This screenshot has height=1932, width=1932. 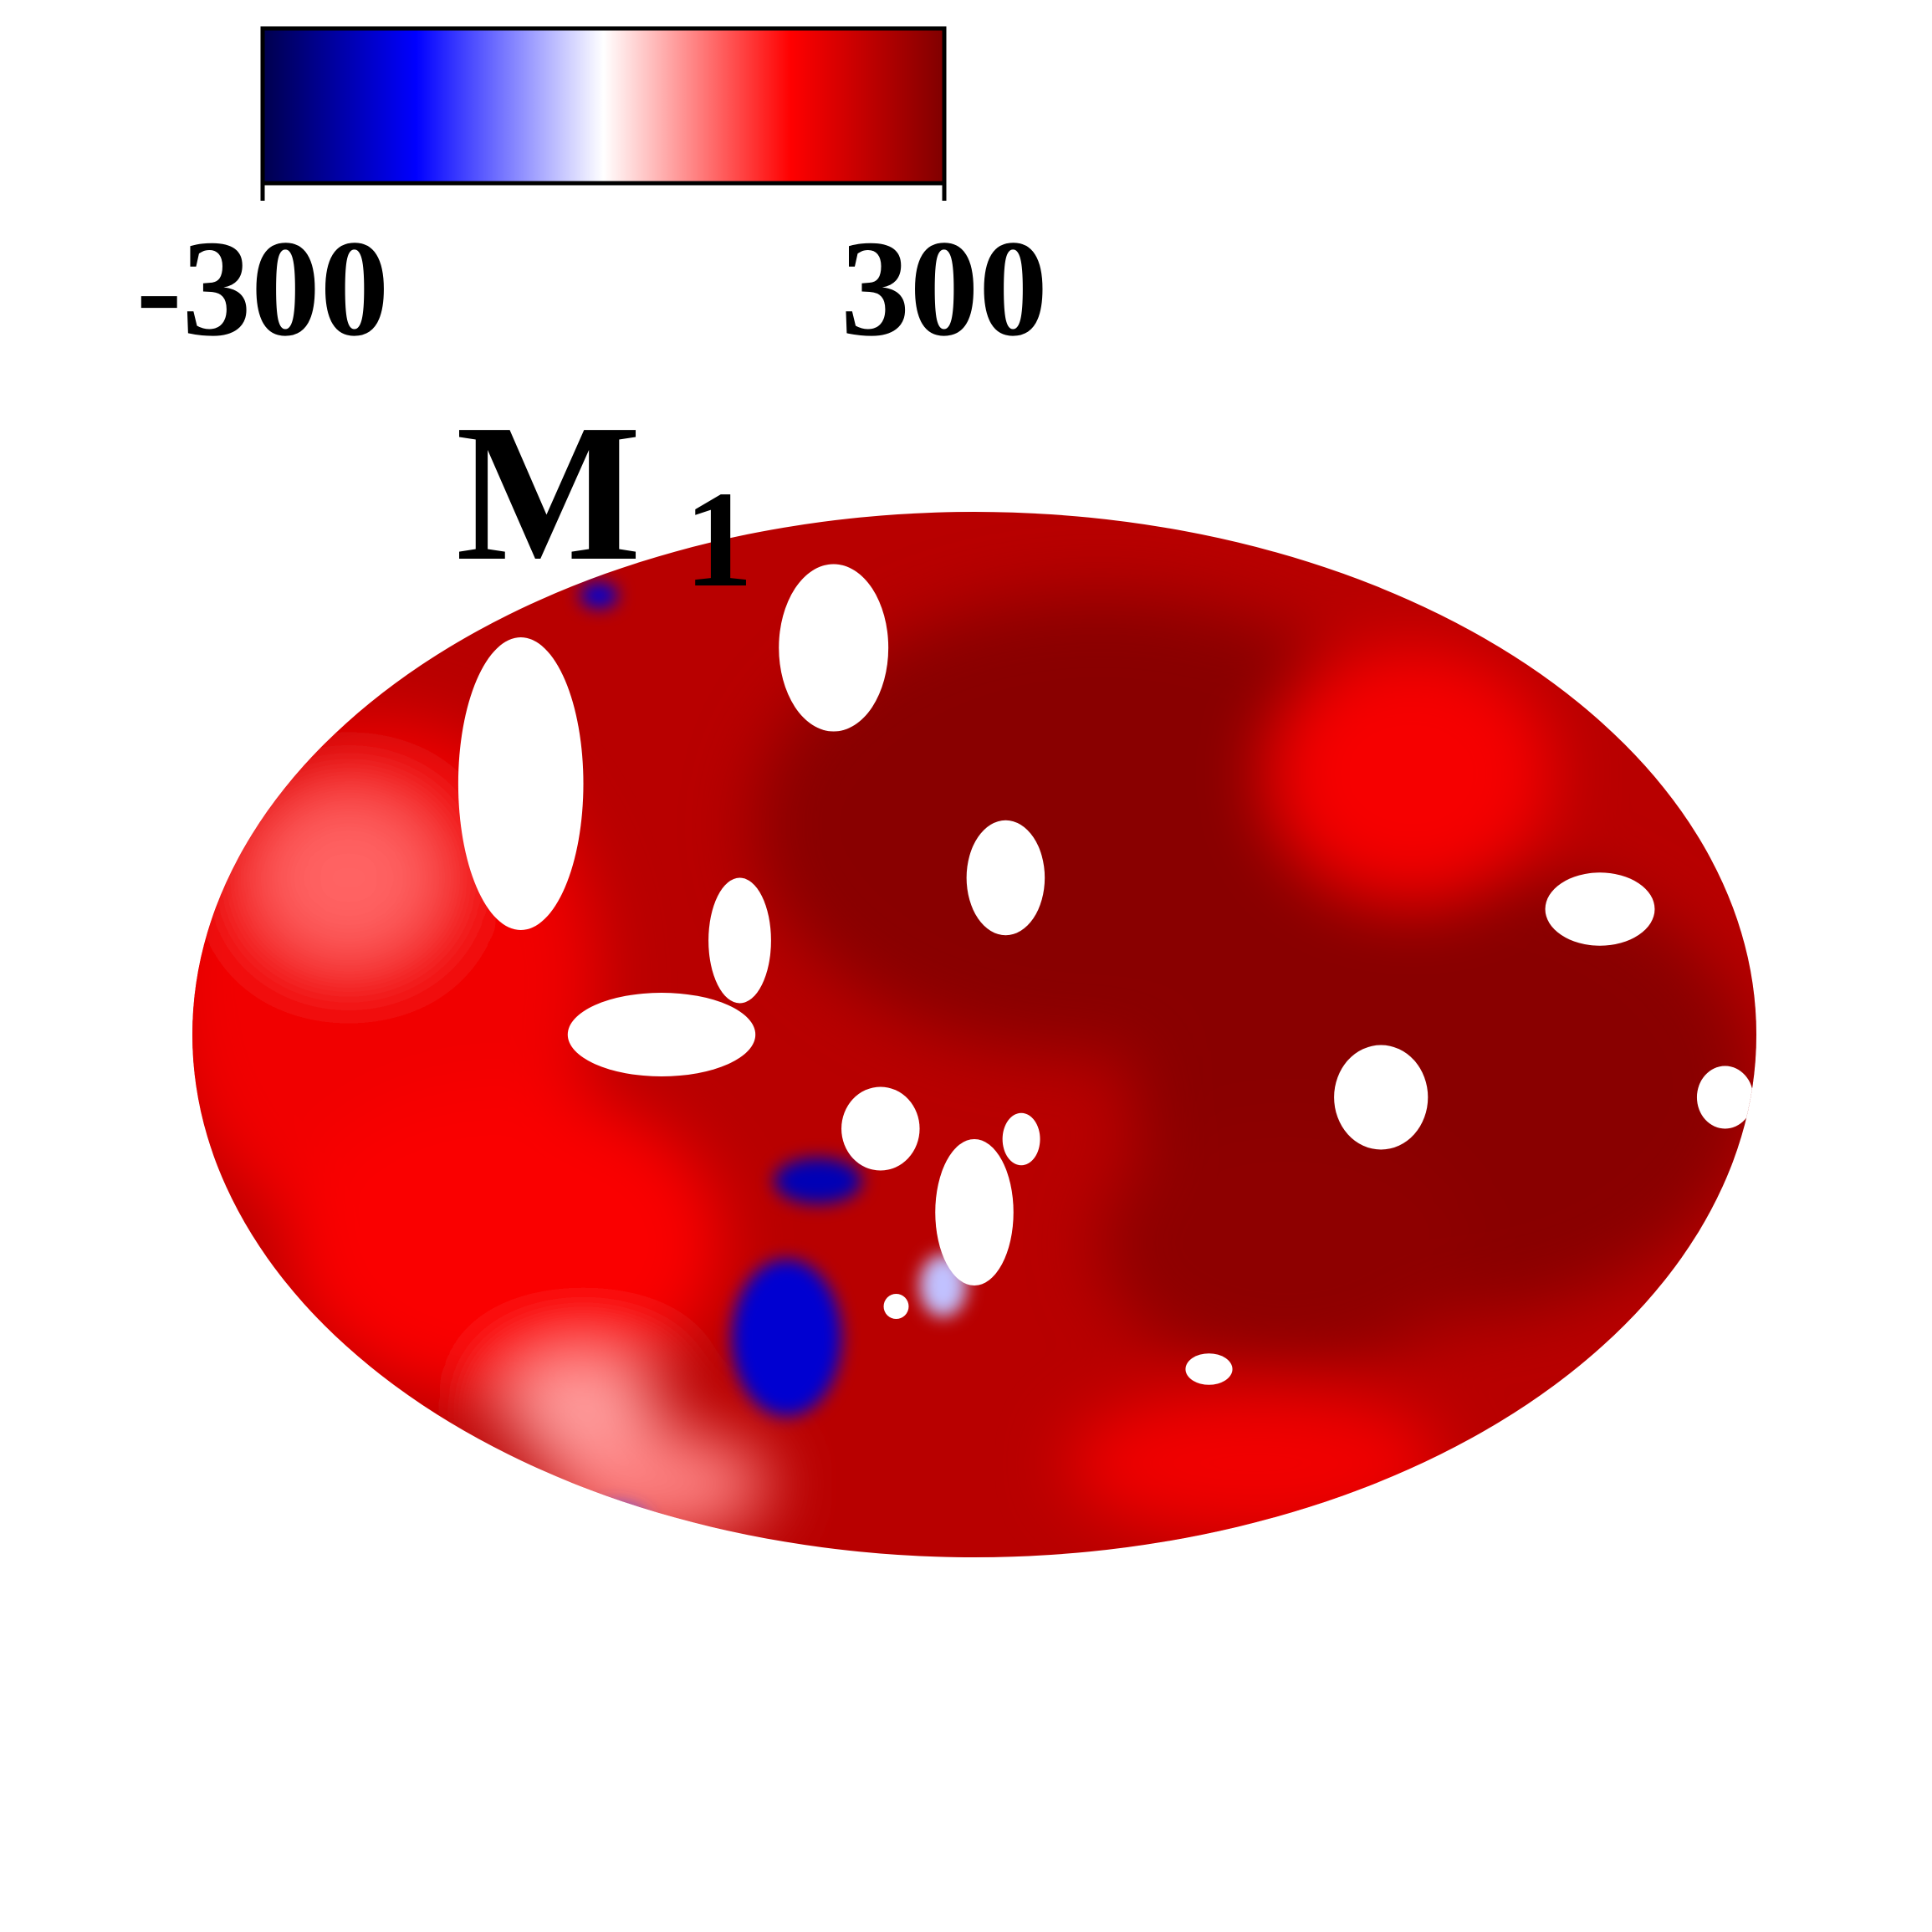 What do you see at coordinates (262, 288) in the screenshot?
I see `colorbar-min-label: -300` at bounding box center [262, 288].